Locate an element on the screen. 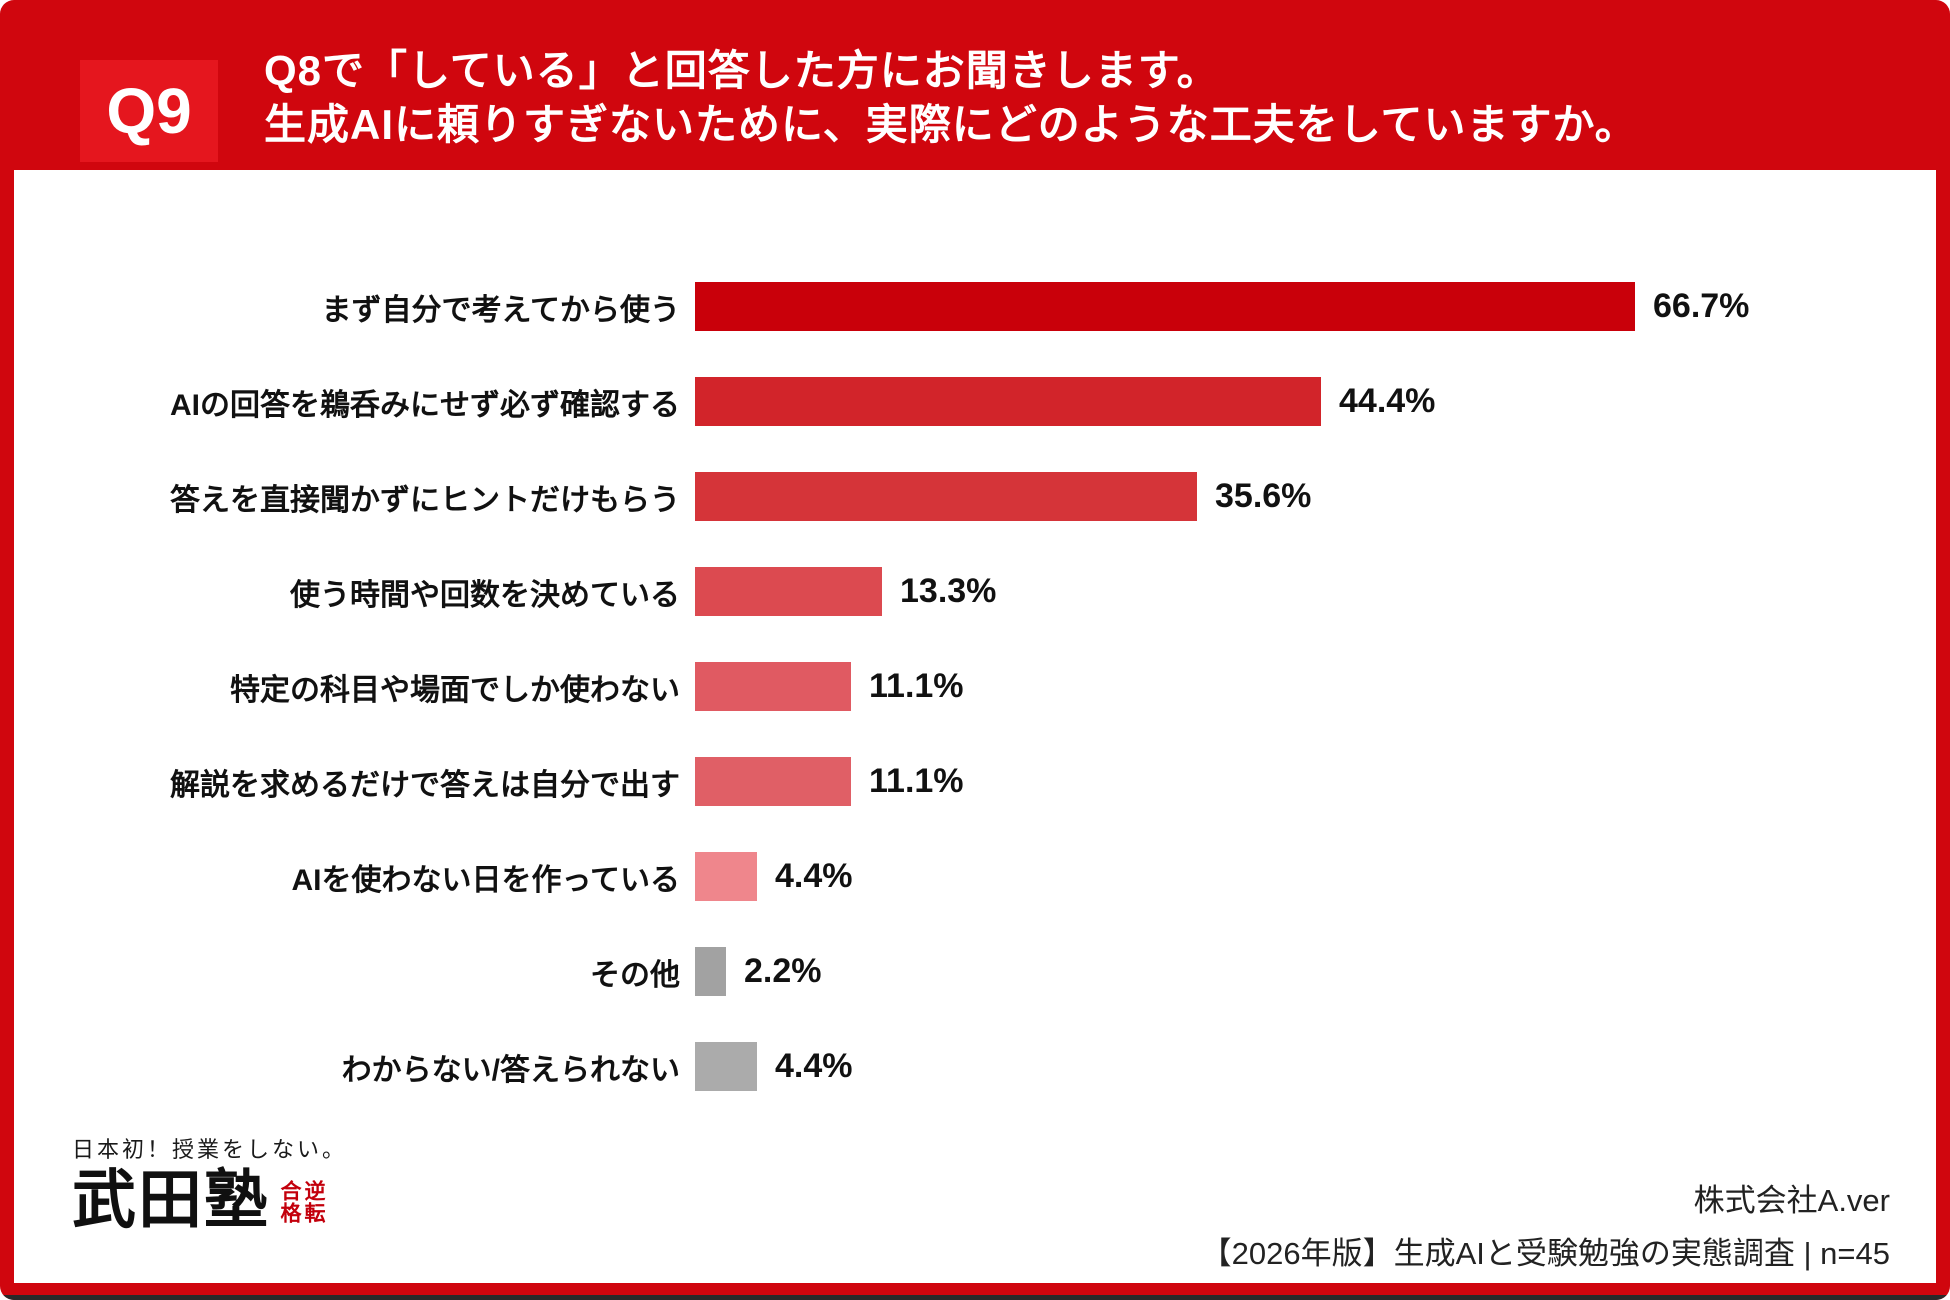 The height and width of the screenshot is (1300, 1950). logo-tagline: 日本初！授業をしない。 is located at coordinates (210, 1150).